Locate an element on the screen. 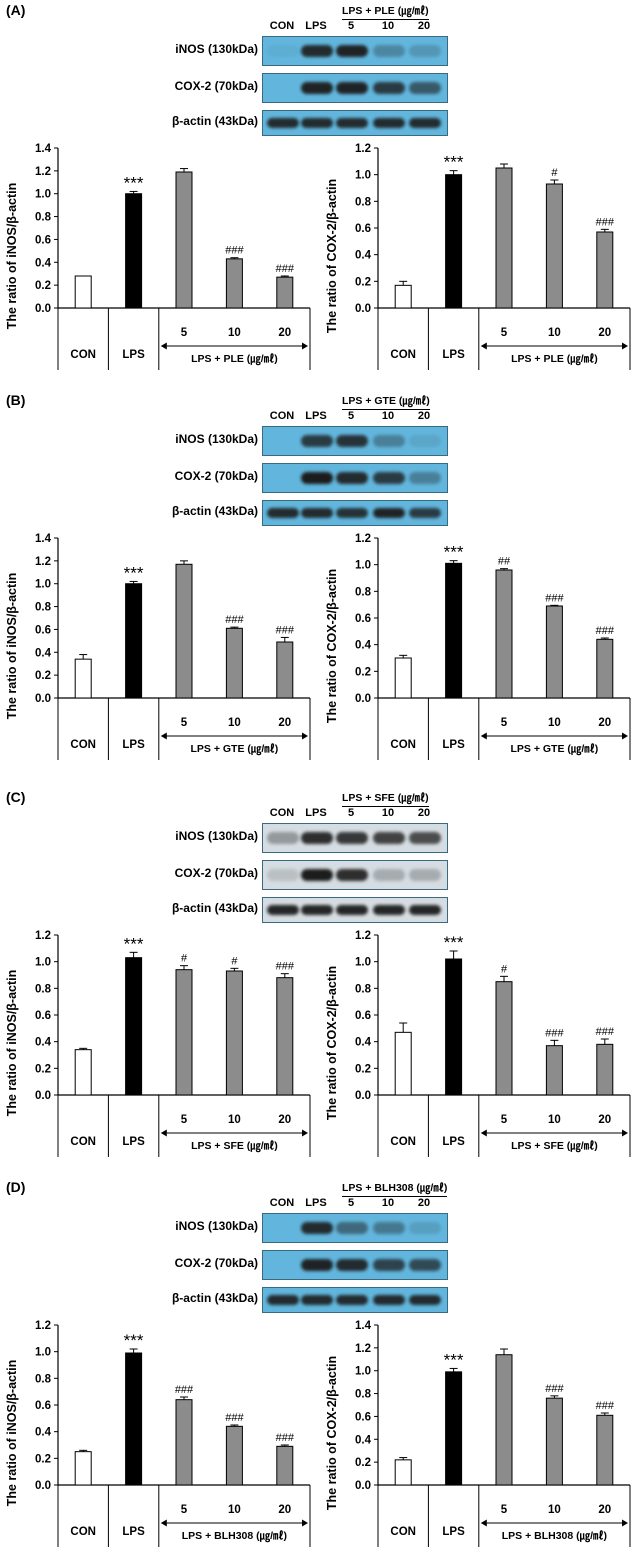  treatment-header: LPS + PLE (㎍/㎖) is located at coordinates (385, 11).